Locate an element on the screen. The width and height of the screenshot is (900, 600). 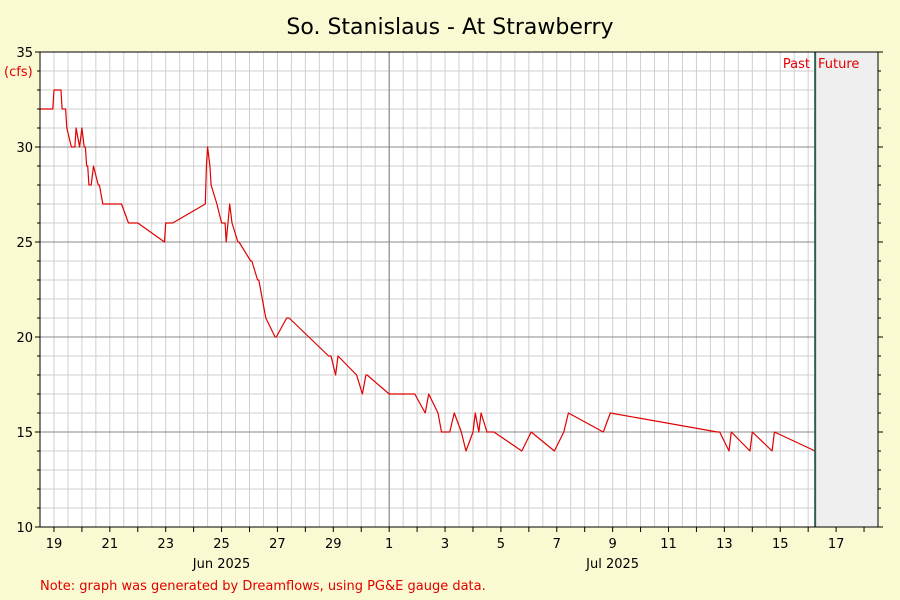
x-tick-label: 29 is located at coordinates (333, 544).